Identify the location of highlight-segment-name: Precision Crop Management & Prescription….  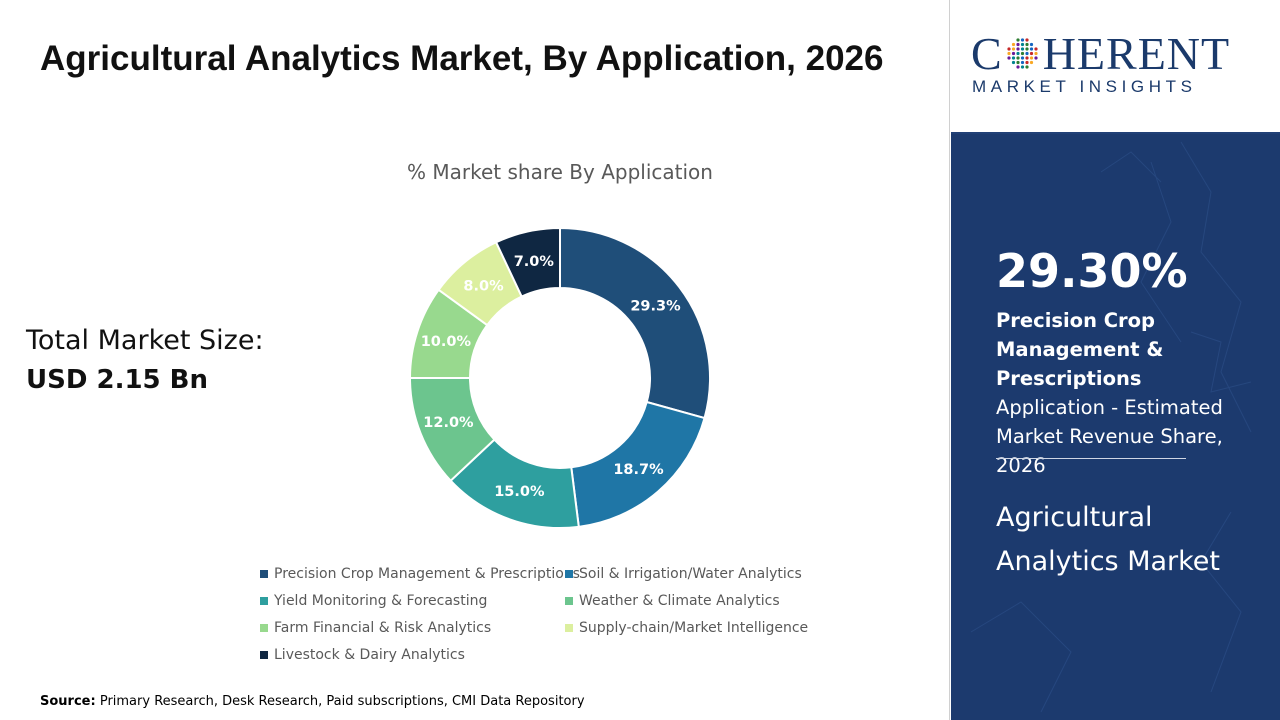
(1080, 349).